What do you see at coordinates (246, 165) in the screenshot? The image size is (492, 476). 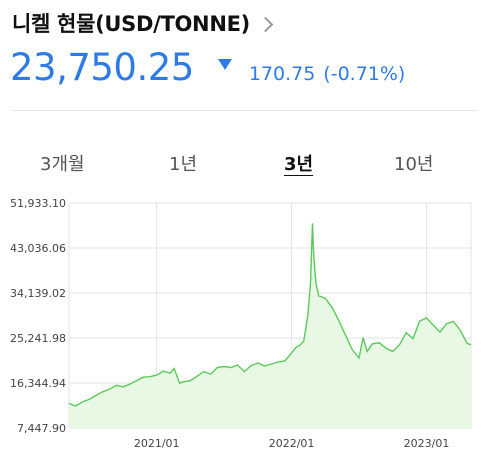 I see `period-tabs: 3개월 1년 3년 10년` at bounding box center [246, 165].